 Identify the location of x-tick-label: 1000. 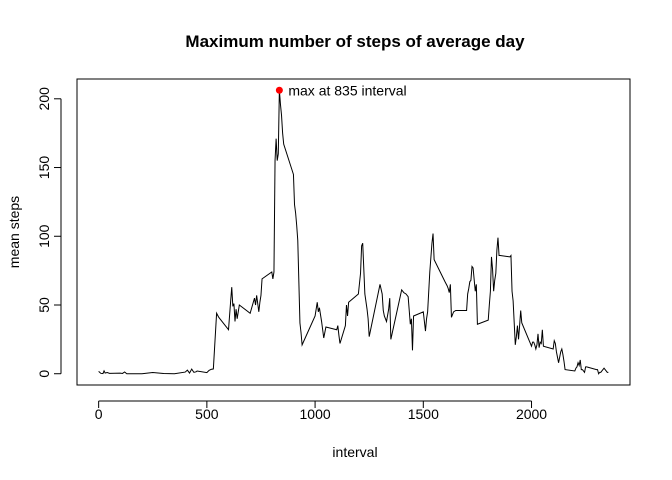
(315, 414).